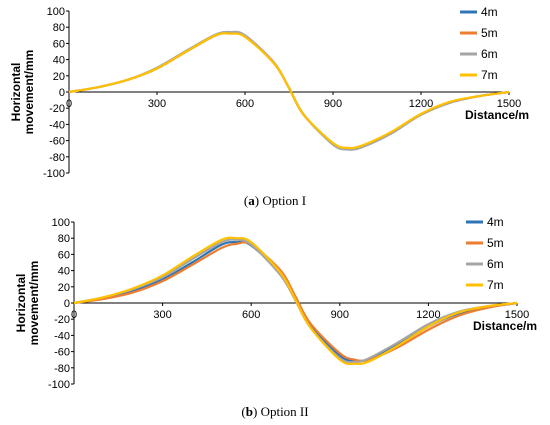 This screenshot has width=550, height=425. I want to click on caption-a-text: Option I, so click(284, 200).